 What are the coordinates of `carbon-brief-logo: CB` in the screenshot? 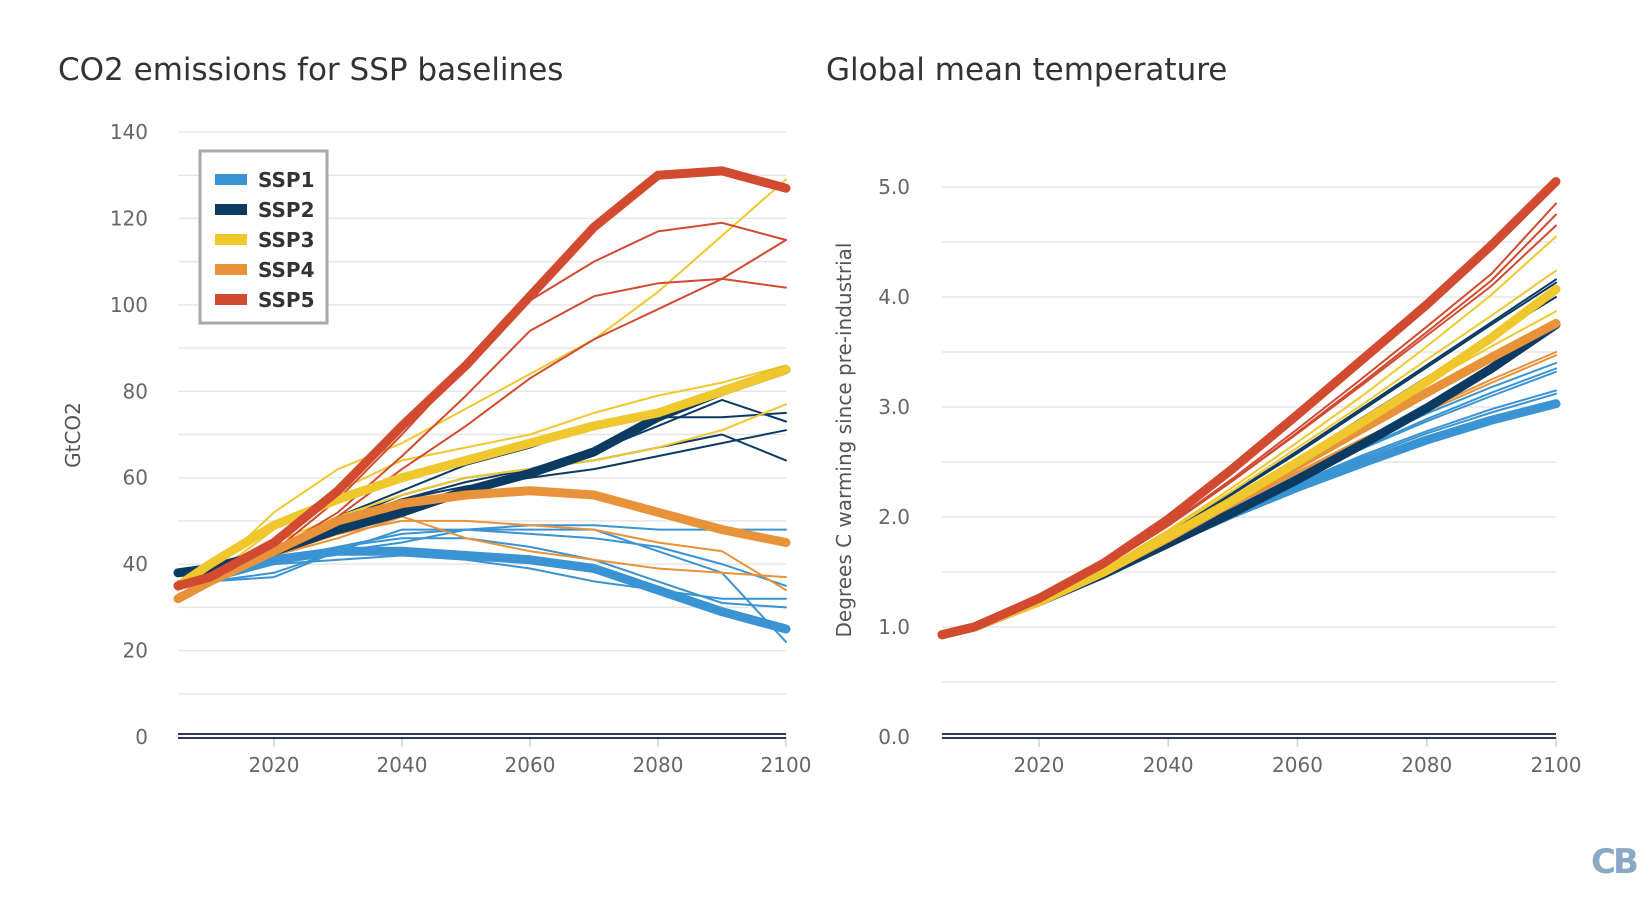 It's located at (1615, 862).